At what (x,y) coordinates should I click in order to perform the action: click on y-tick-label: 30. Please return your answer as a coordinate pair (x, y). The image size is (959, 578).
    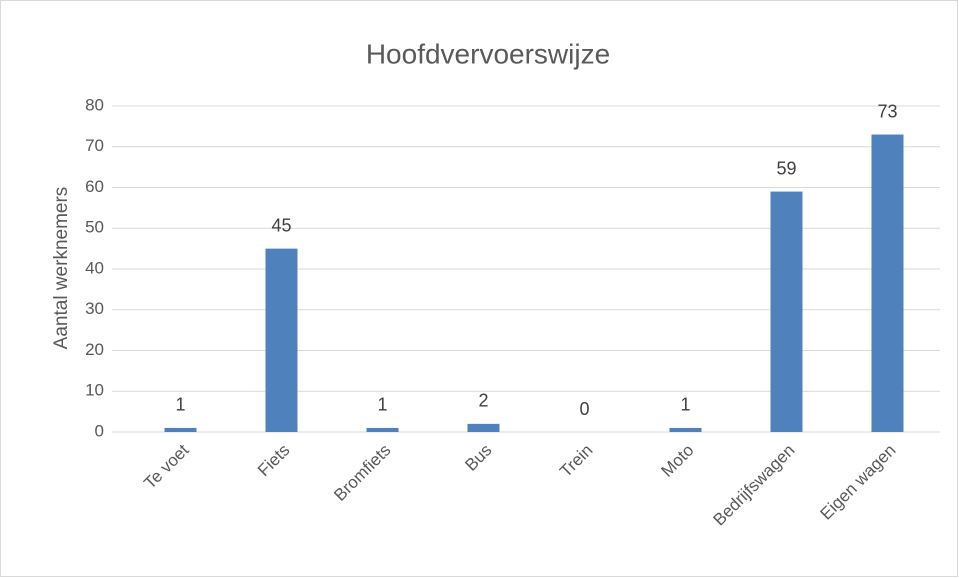
    Looking at the image, I should click on (94, 308).